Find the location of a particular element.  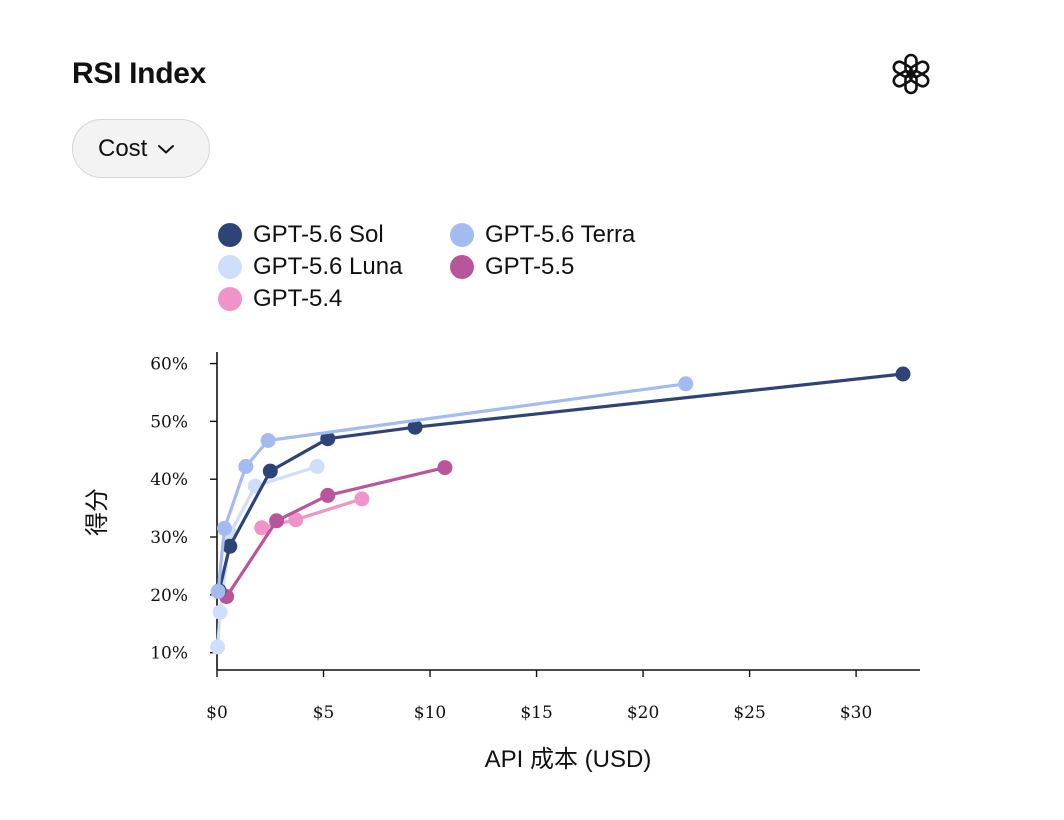

legend-item-gpt54: GPT-5.4 is located at coordinates (280, 299).